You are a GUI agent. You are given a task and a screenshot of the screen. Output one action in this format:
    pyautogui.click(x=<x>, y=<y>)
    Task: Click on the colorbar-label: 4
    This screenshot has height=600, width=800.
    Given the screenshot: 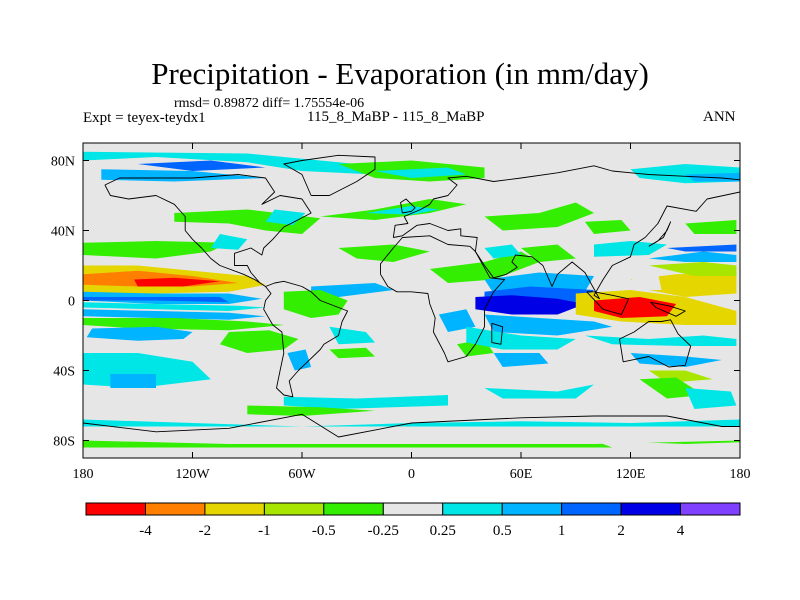 What is the action you would take?
    pyautogui.click(x=681, y=531)
    